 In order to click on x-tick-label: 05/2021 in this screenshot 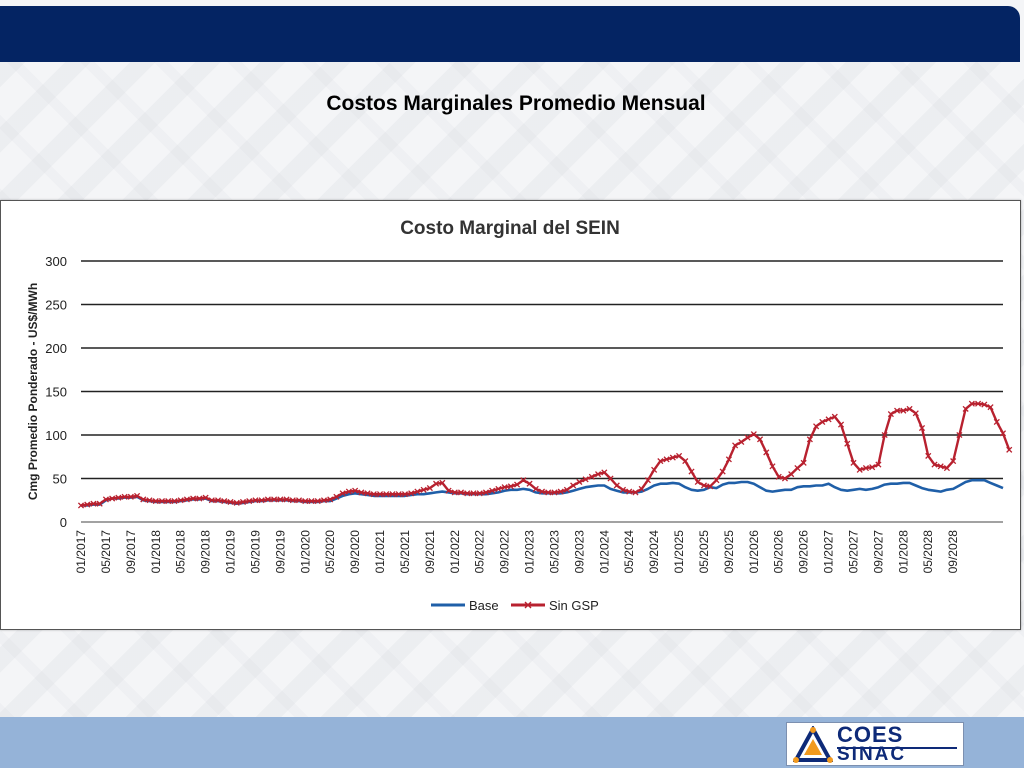, I will do `click(405, 552)`.